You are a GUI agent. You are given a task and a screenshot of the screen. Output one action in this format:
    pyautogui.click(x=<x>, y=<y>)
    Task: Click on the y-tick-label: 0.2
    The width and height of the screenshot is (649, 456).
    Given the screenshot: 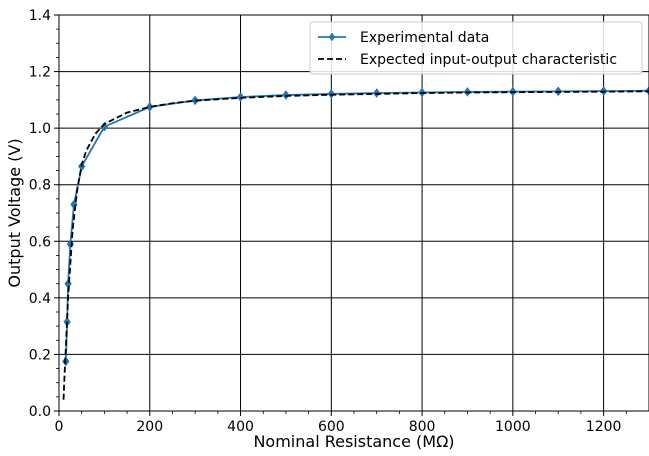 What is the action you would take?
    pyautogui.click(x=40, y=355)
    